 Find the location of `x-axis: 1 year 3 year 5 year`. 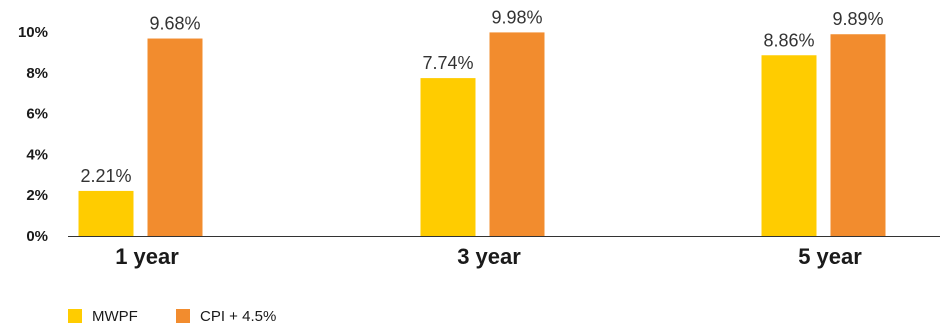

x-axis: 1 year 3 year 5 year is located at coordinates (488, 256).